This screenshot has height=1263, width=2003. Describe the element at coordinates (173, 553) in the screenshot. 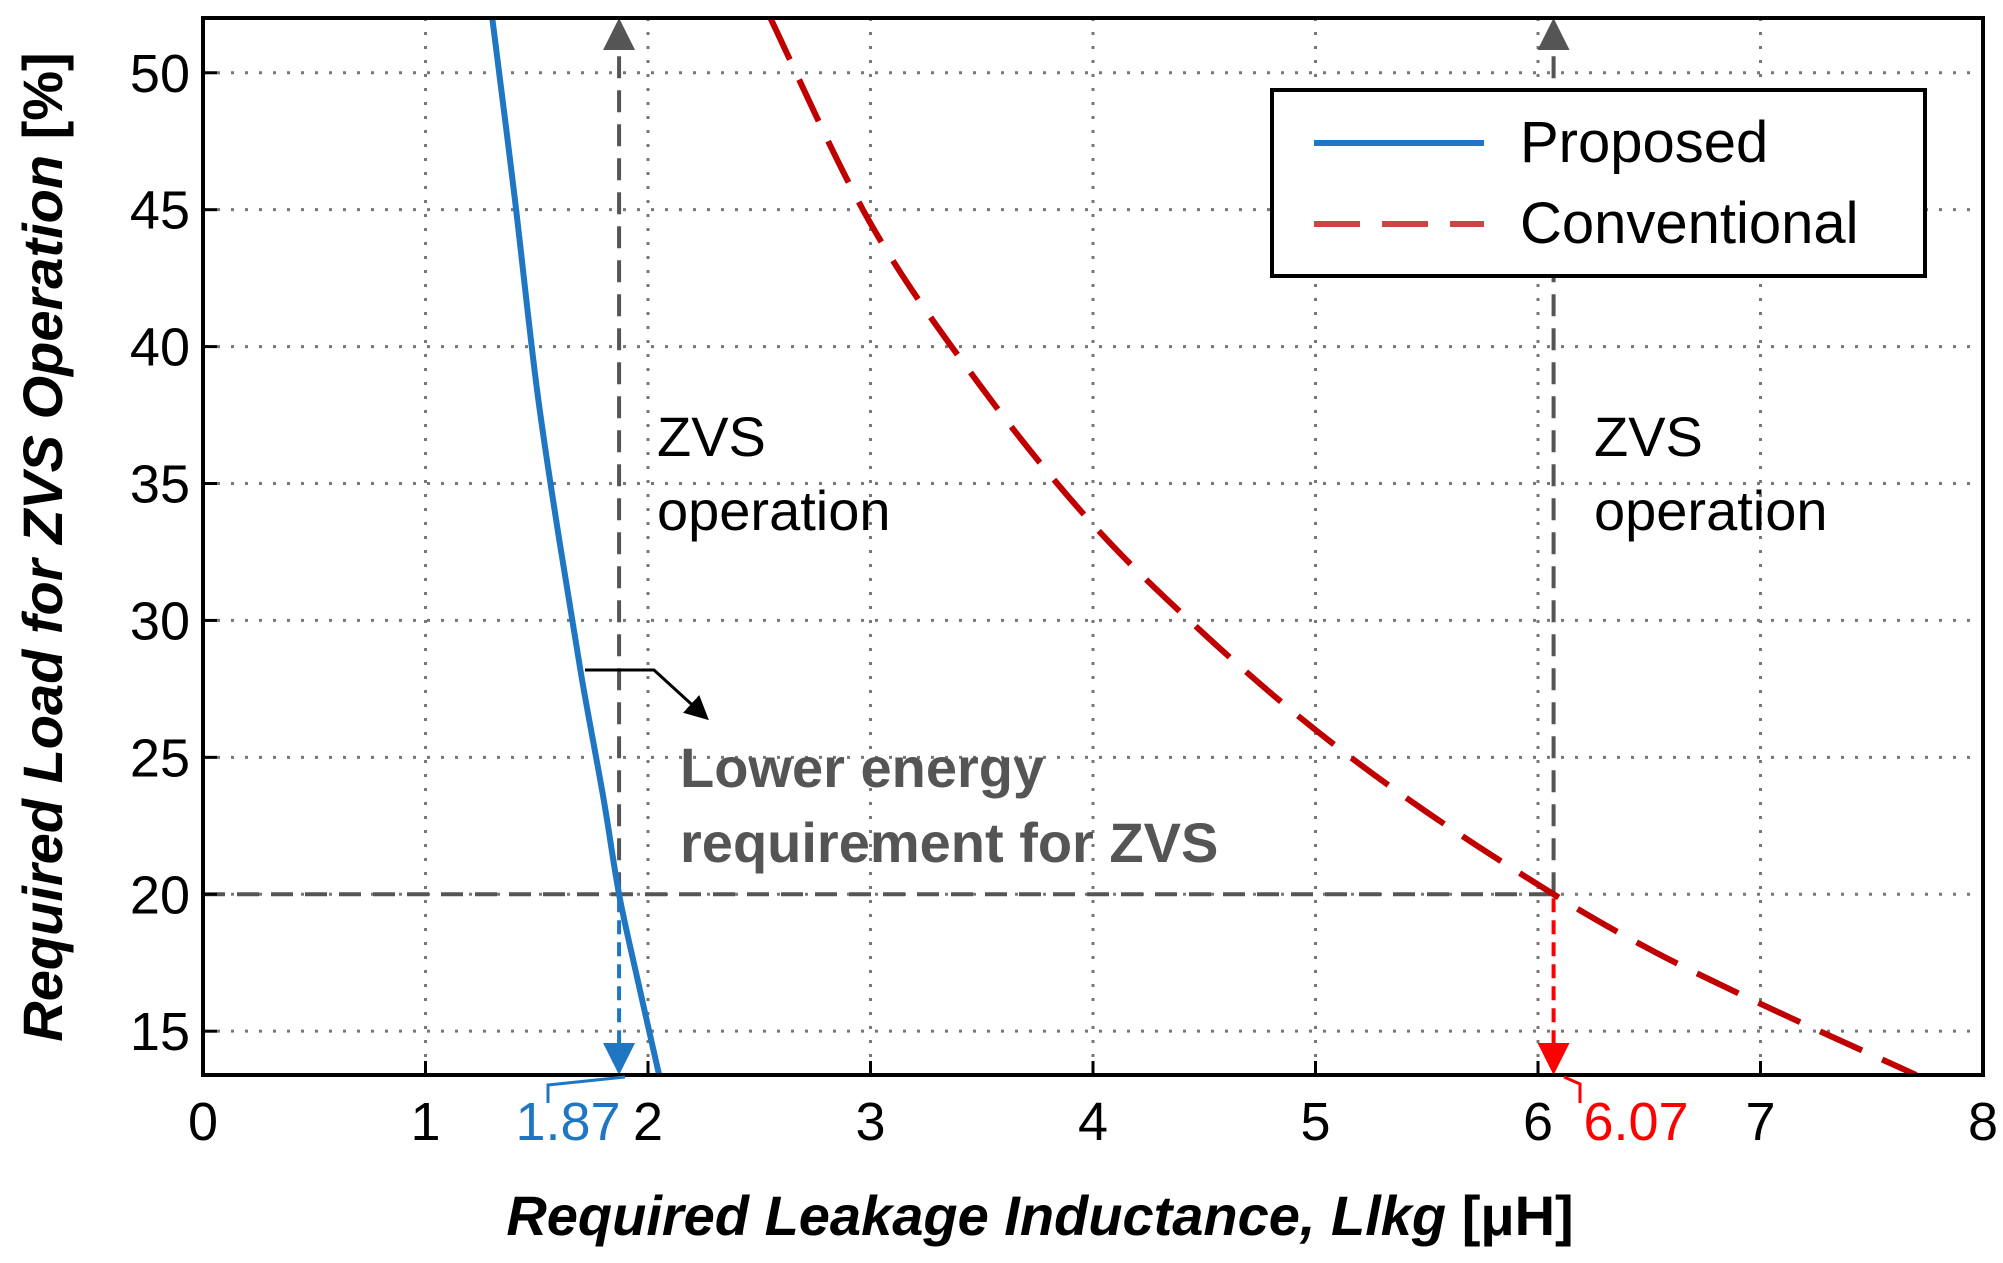

I see `y-axis-ticks: 15 20 25 30 35 40 45 50` at that location.